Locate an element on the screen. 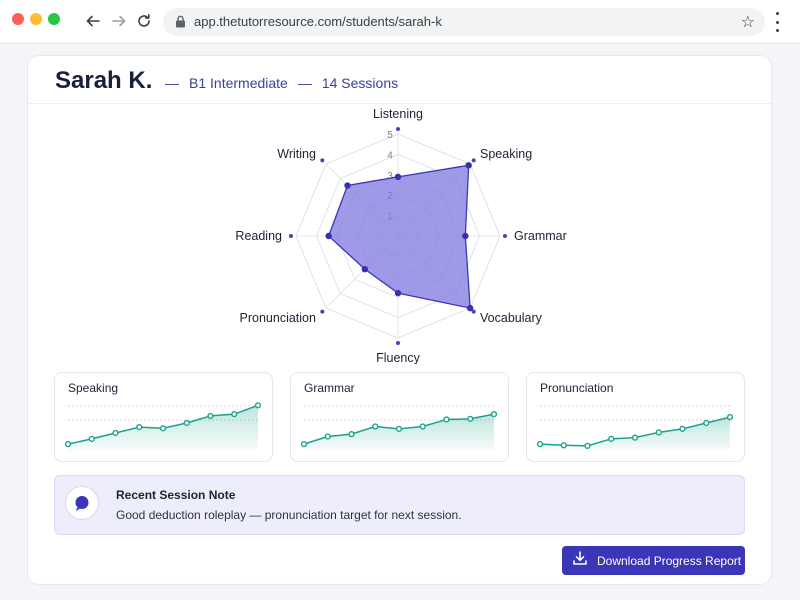 The height and width of the screenshot is (600, 800). trend-card-pronunciation: Pronunciation is located at coordinates (635, 417).